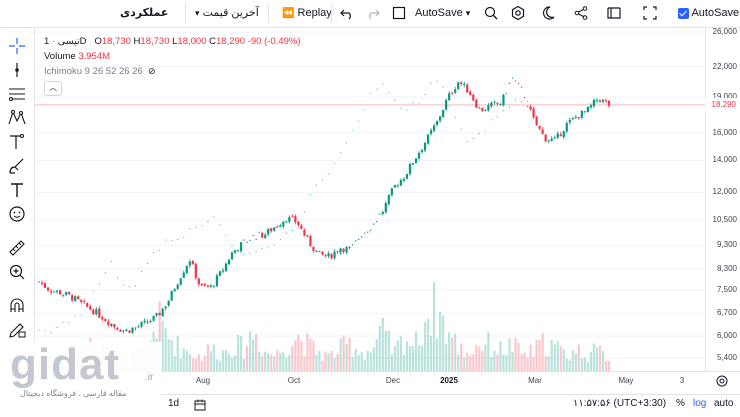 This screenshot has height=417, width=740. Describe the element at coordinates (172, 71) in the screenshot. I see `ichimoku-legend-row: Ichimoku 9 26 52 26 26 ⊘` at that location.